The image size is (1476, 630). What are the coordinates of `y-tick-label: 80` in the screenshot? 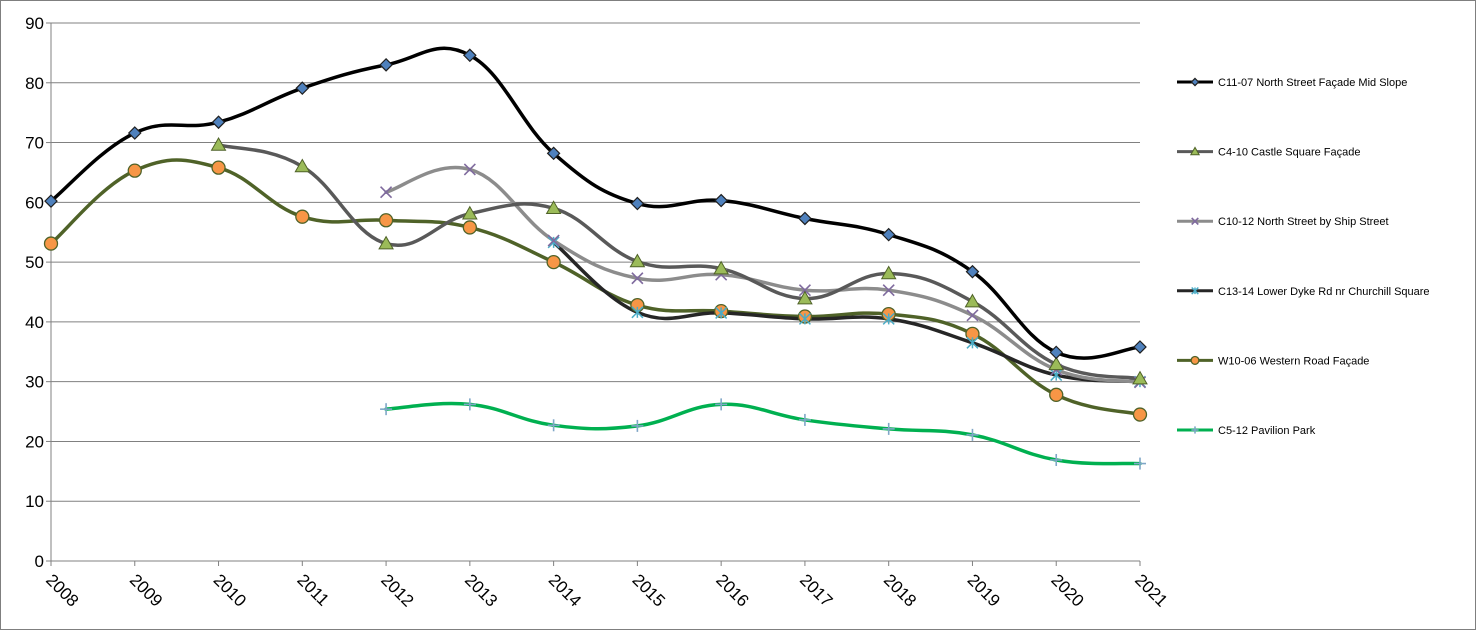 It's located at (34, 83).